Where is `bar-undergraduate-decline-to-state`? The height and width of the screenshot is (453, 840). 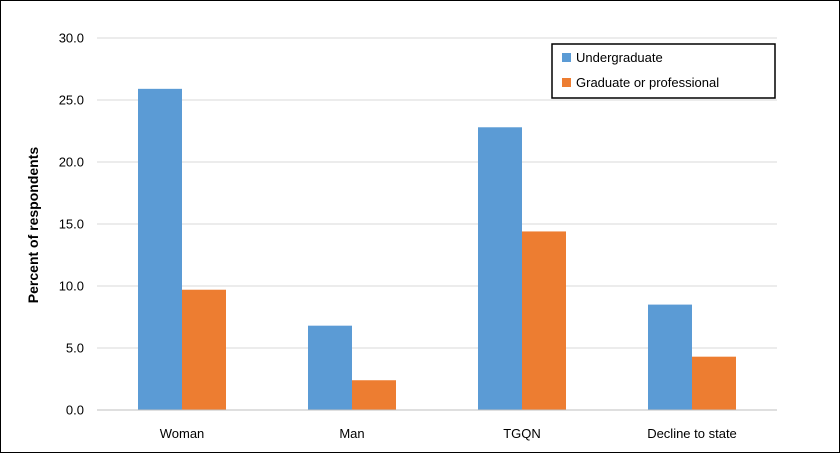
bar-undergraduate-decline-to-state is located at coordinates (670, 357).